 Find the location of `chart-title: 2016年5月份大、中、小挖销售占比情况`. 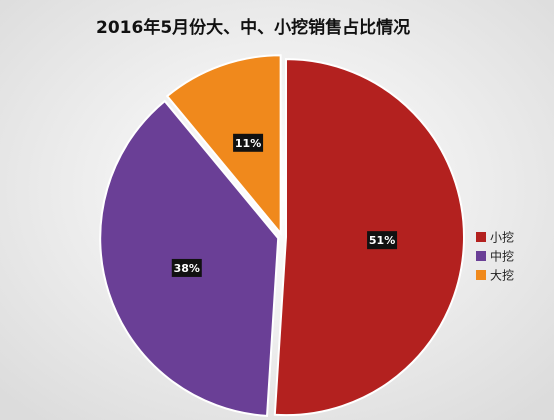

chart-title: 2016年5月份大、中、小挖销售占比情况 is located at coordinates (253, 27).